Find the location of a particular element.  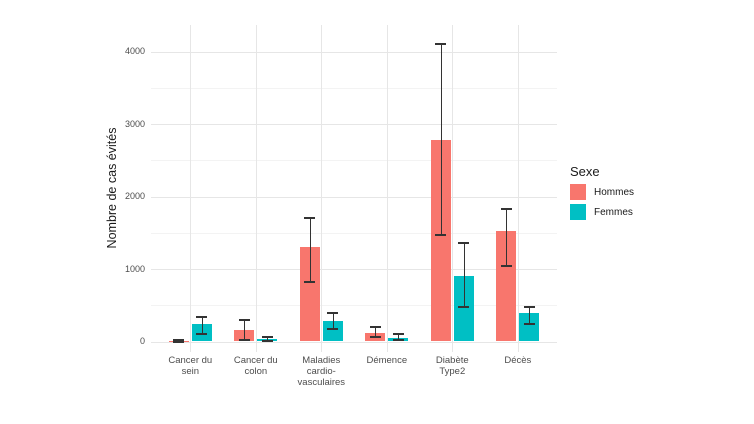

legend-swatch-femmes is located at coordinates (578, 212).